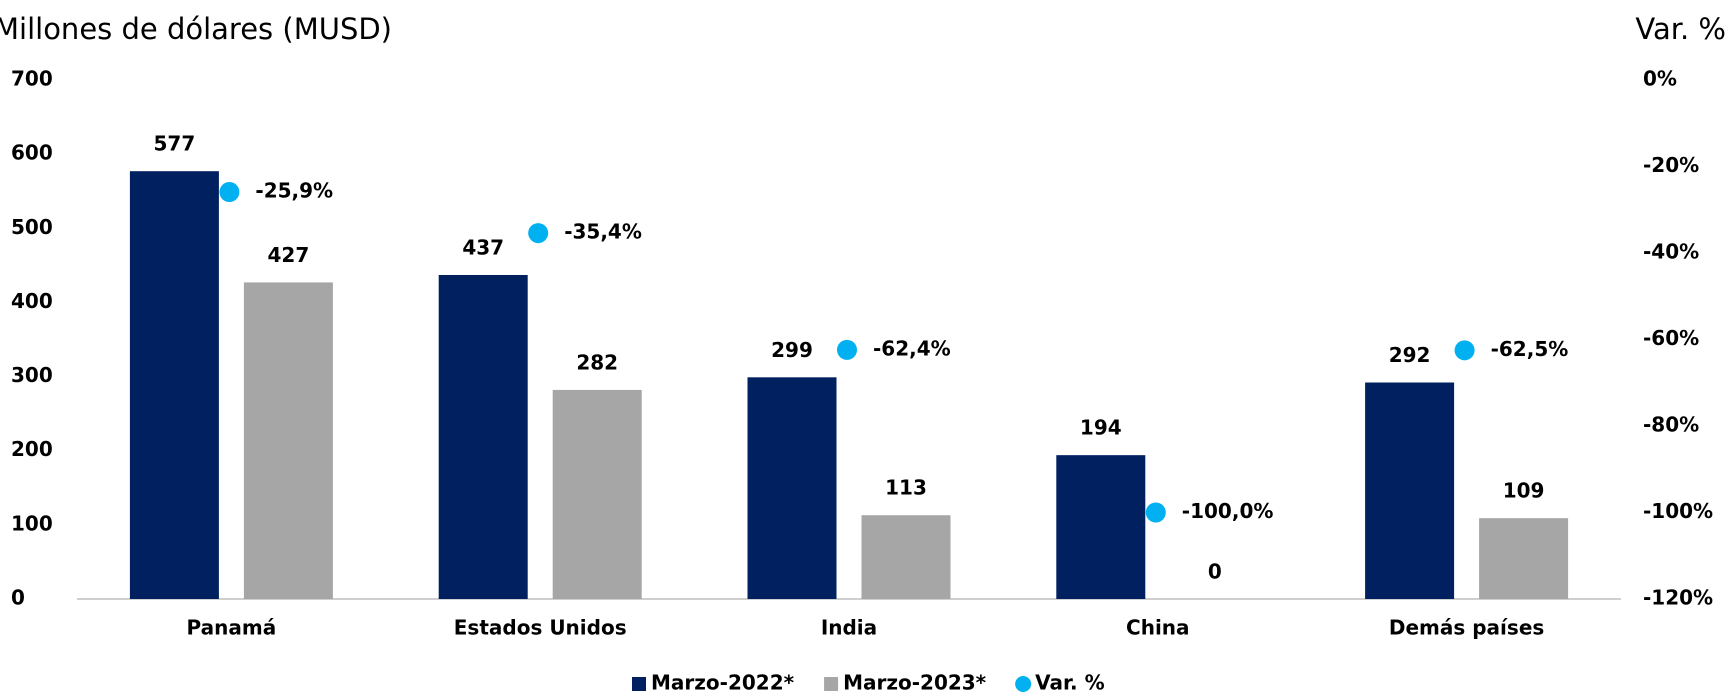  Describe the element at coordinates (1524, 491) in the screenshot. I see `data-label: 109` at that location.